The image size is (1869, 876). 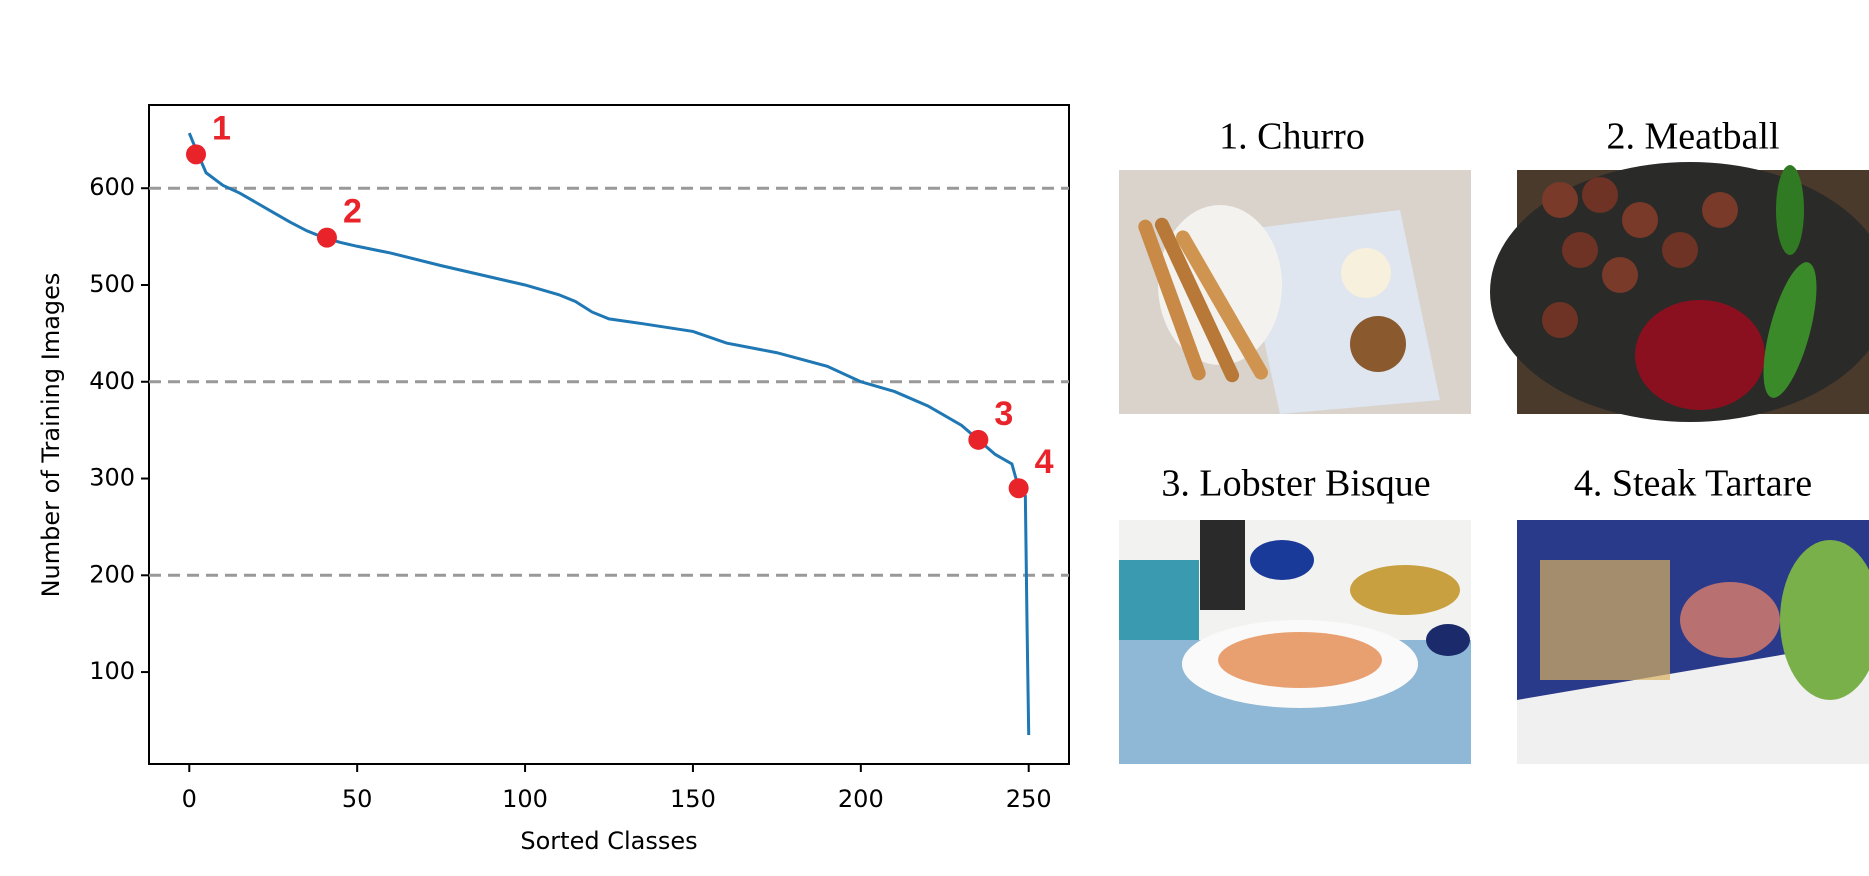 What do you see at coordinates (525, 799) in the screenshot?
I see `x-tick-label: 100` at bounding box center [525, 799].